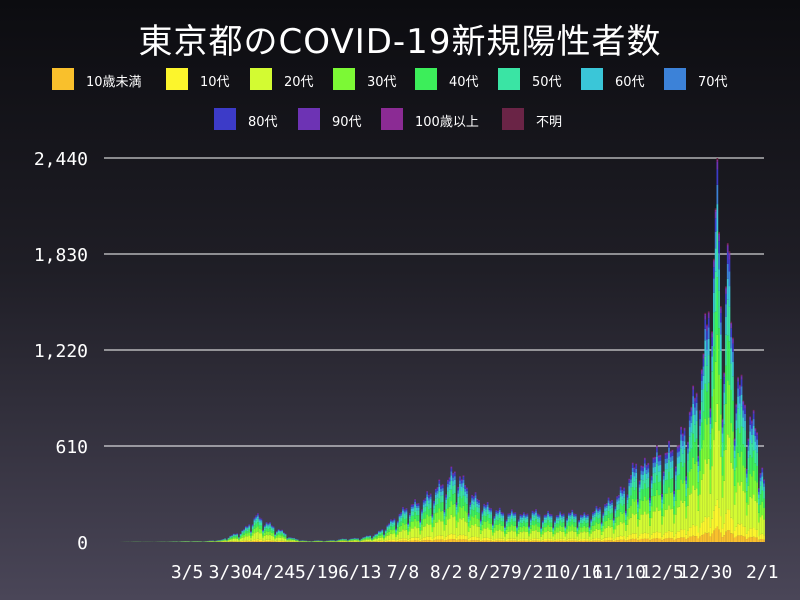 Image resolution: width=800 pixels, height=600 pixels. What do you see at coordinates (447, 122) in the screenshot?
I see `legend-label: 100歳以上` at bounding box center [447, 122].